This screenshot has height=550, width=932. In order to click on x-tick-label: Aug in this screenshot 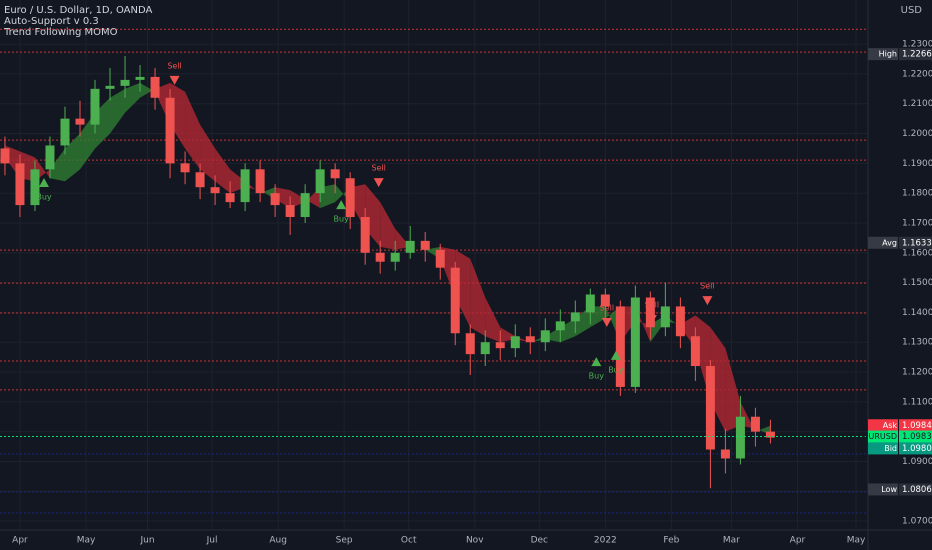, I will do `click(278, 541)`.